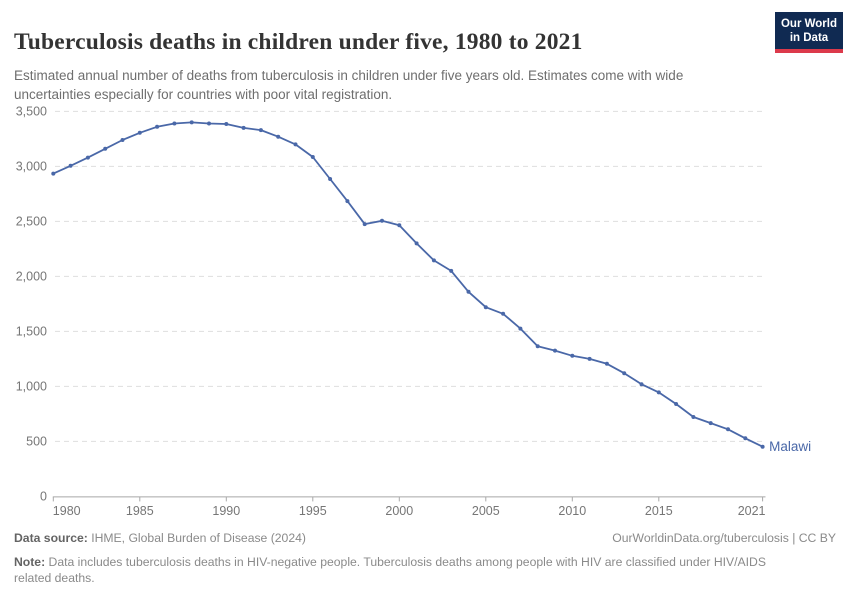  I want to click on data-source-value: IHME, Global Burden of Disease (2024), so click(196, 538).